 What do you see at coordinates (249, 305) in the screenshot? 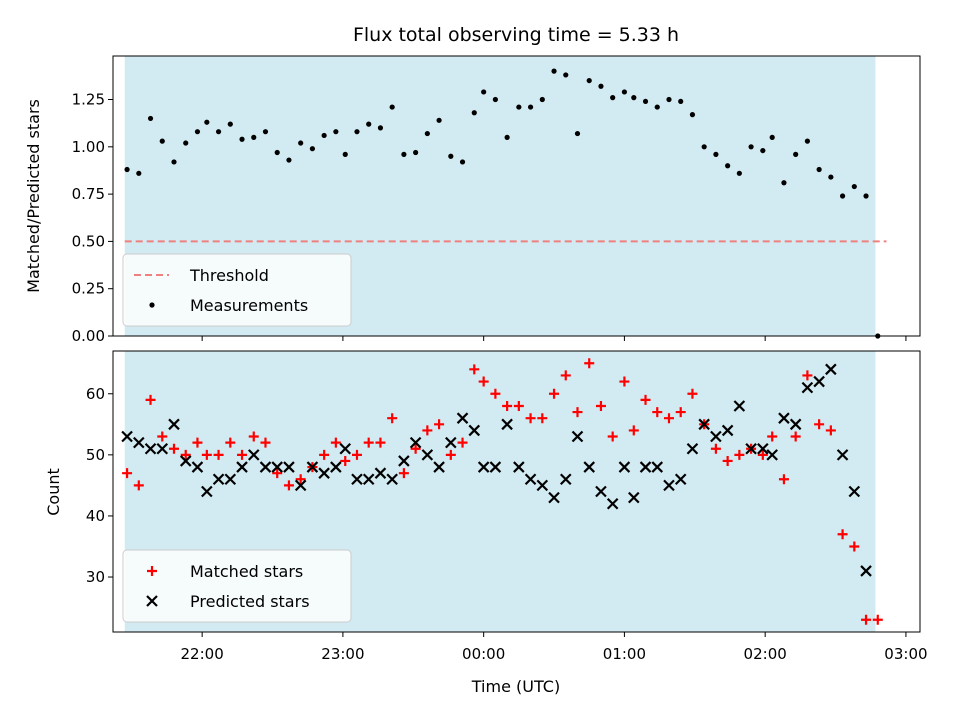
I see `legend-label: Measurements` at bounding box center [249, 305].